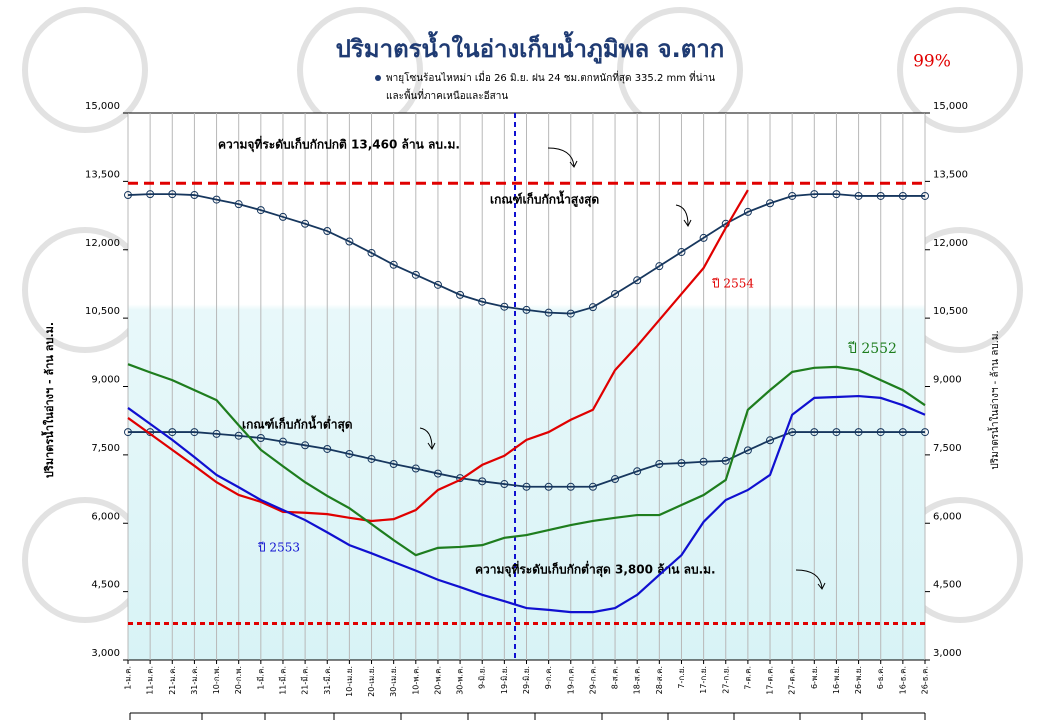 This screenshot has height=720, width=1040. What do you see at coordinates (238, 680) in the screenshot?
I see `x-tick-label: 20-ก.พ.` at bounding box center [238, 680].